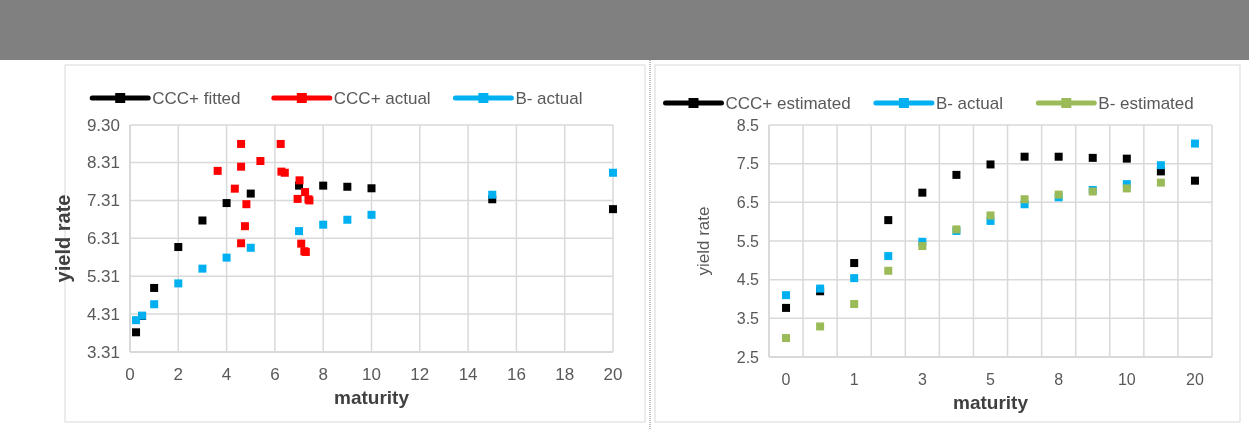 This screenshot has width=1249, height=429. Describe the element at coordinates (382, 98) in the screenshot. I see `legend-label: CCC+ actual` at that location.